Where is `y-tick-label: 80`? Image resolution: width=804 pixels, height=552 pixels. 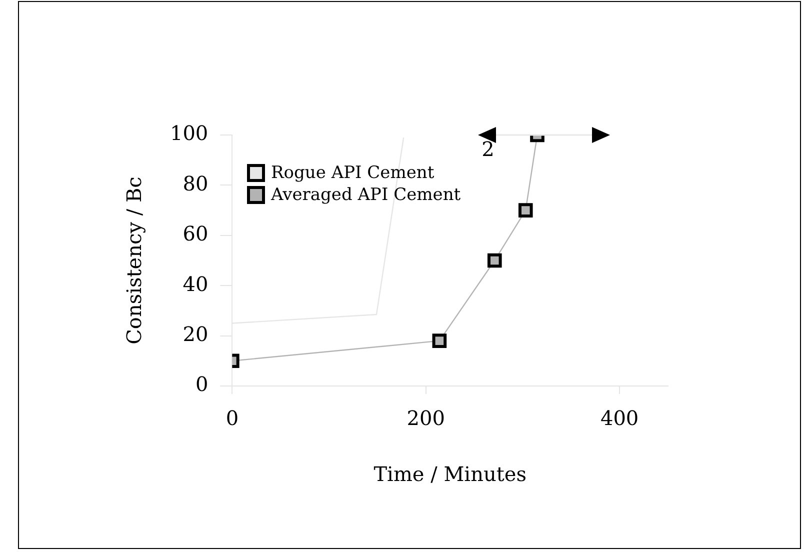 y-tick-label: 80 is located at coordinates (195, 183).